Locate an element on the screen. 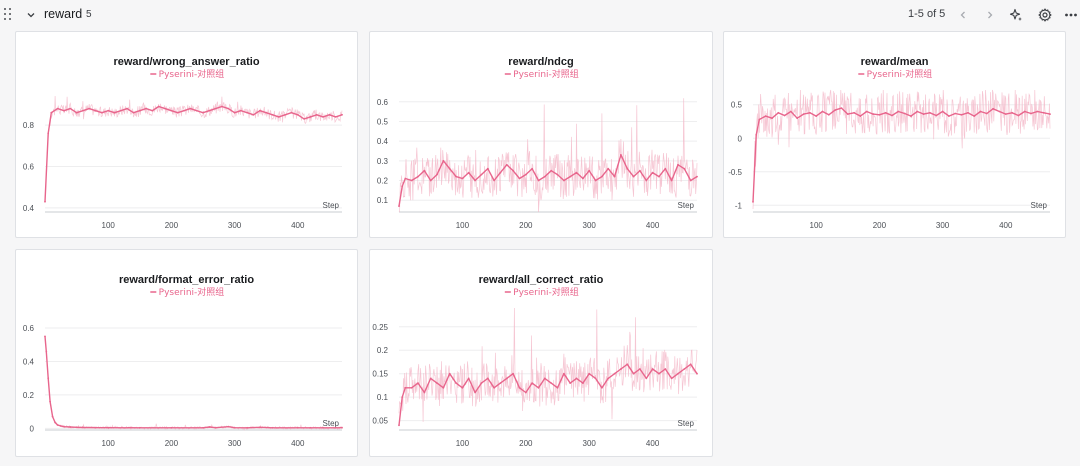 The height and width of the screenshot is (466, 1080). chevron-down-icon is located at coordinates (31, 15).